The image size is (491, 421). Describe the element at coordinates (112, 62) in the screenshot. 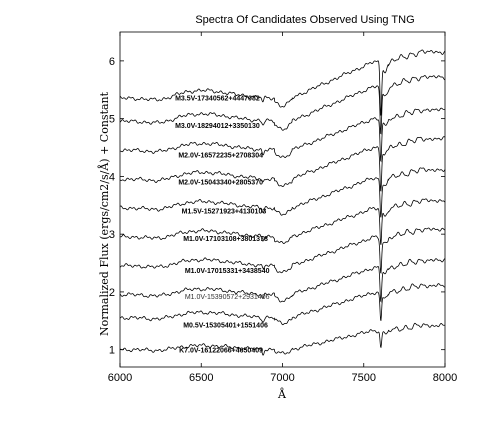

I see `y-tick-label: 6` at that location.